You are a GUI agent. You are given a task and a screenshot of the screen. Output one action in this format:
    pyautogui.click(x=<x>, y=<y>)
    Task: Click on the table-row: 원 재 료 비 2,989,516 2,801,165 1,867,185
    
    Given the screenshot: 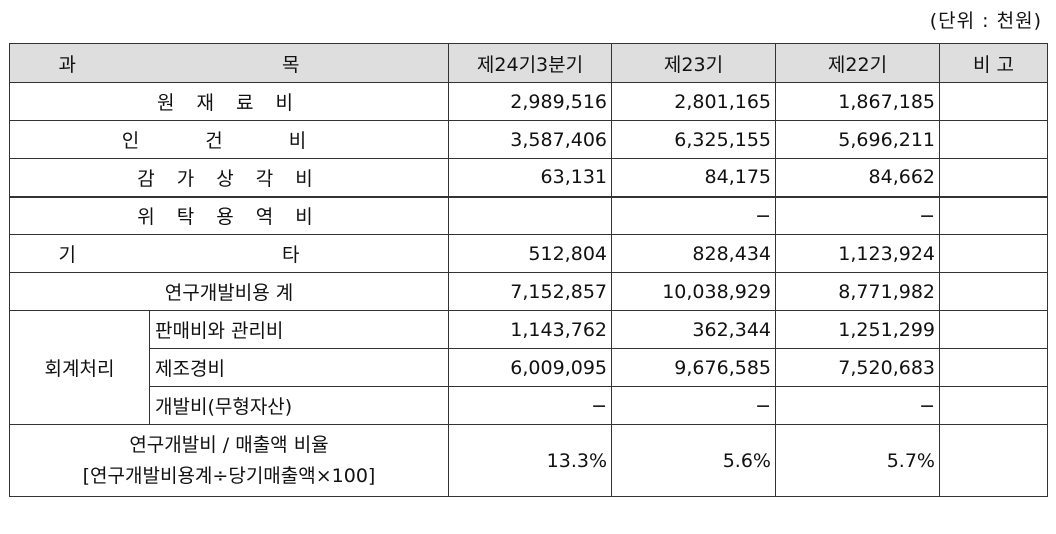 What is the action you would take?
    pyautogui.click(x=528, y=101)
    